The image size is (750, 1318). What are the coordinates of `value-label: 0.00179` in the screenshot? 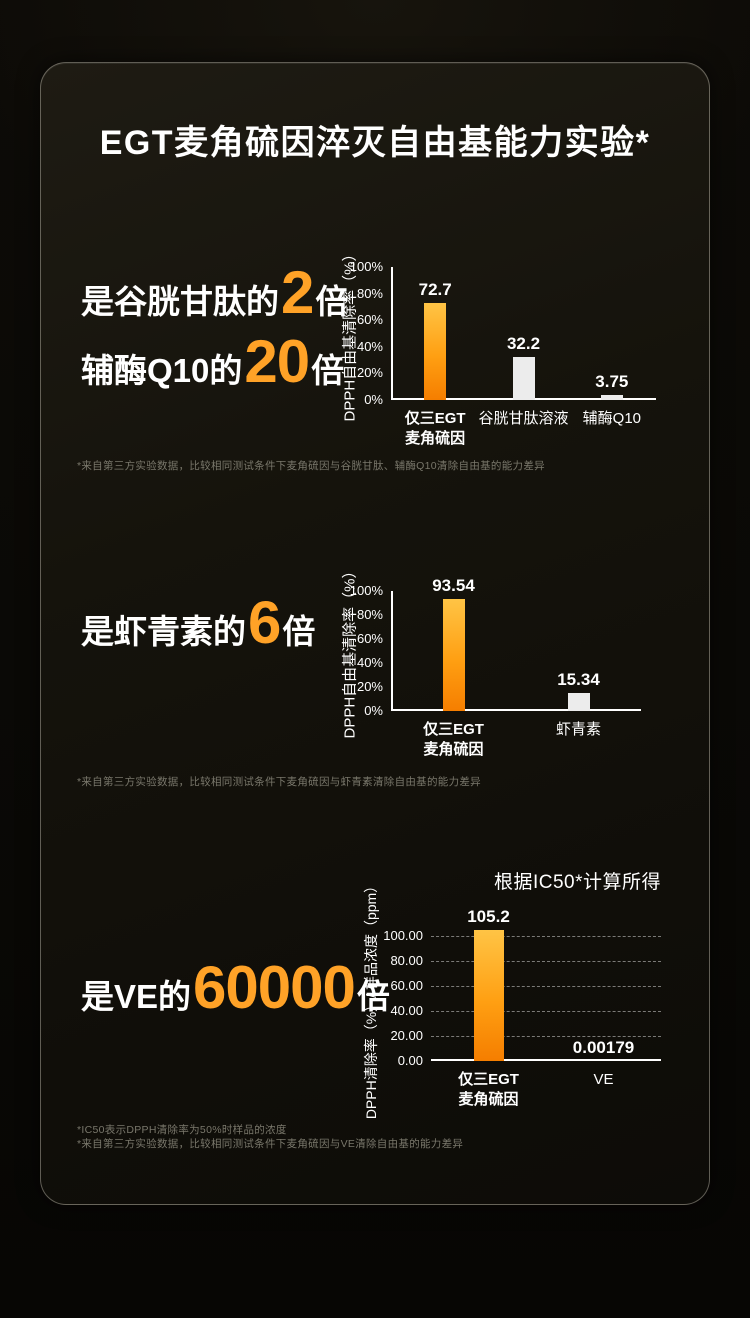 It's located at (603, 1047).